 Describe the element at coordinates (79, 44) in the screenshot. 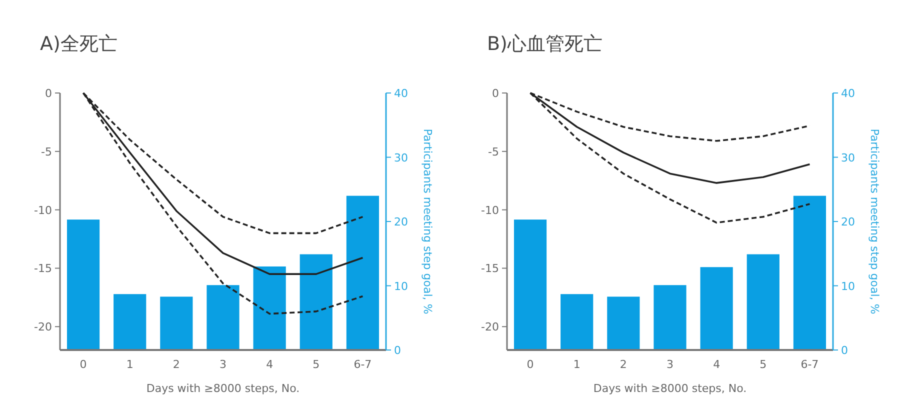

I see `chart-title: A)全死亡` at that location.